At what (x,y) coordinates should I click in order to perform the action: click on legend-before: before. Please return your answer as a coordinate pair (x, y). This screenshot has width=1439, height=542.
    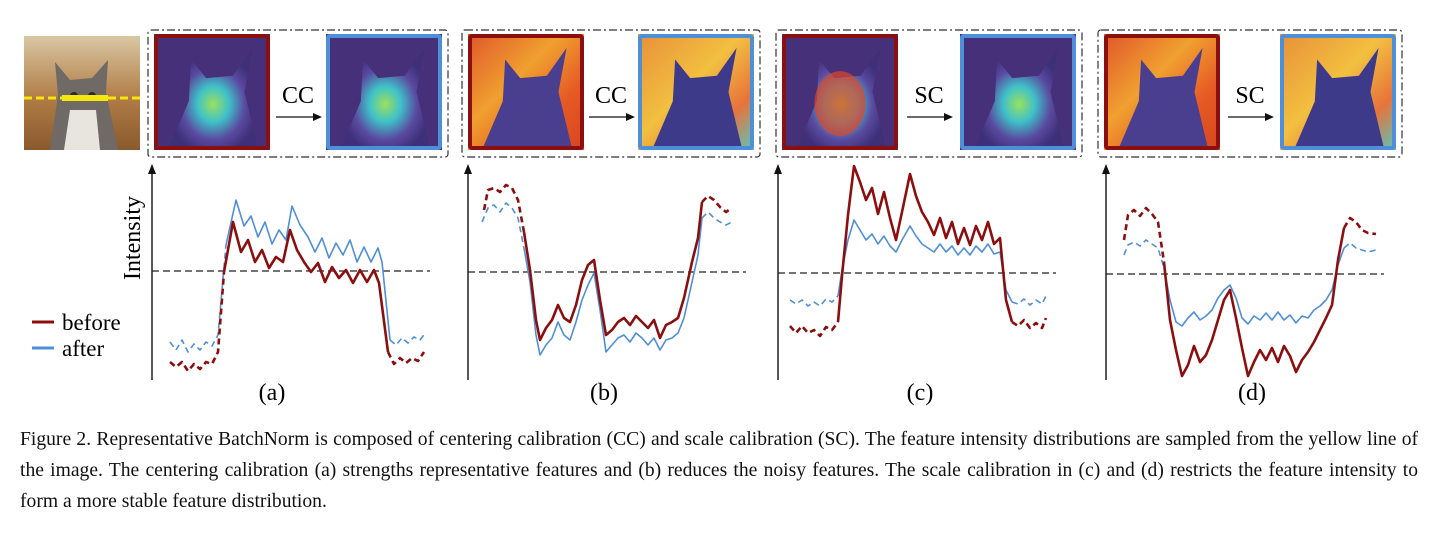
    Looking at the image, I should click on (91, 322).